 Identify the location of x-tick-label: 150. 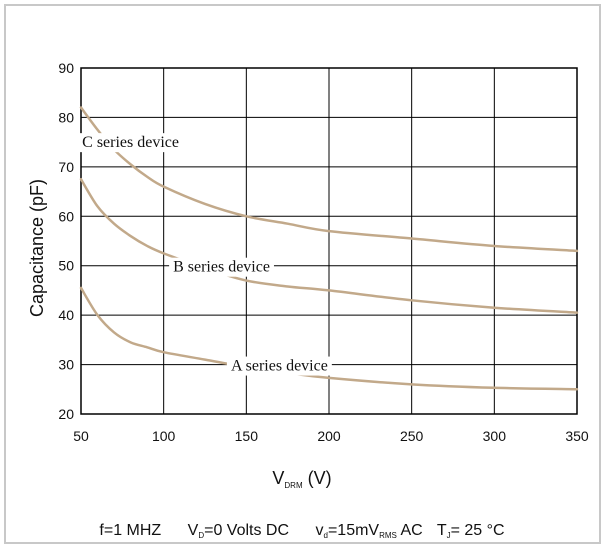
(247, 436).